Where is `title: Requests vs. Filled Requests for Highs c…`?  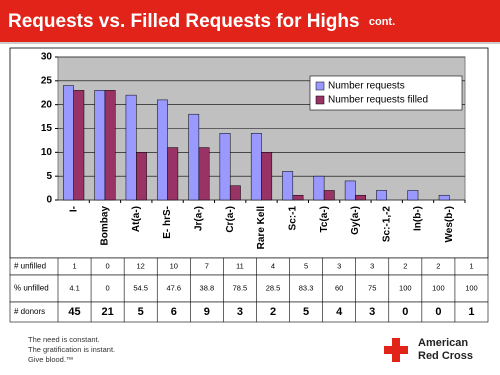
title: Requests vs. Filled Requests for Highs c… is located at coordinates (201, 21).